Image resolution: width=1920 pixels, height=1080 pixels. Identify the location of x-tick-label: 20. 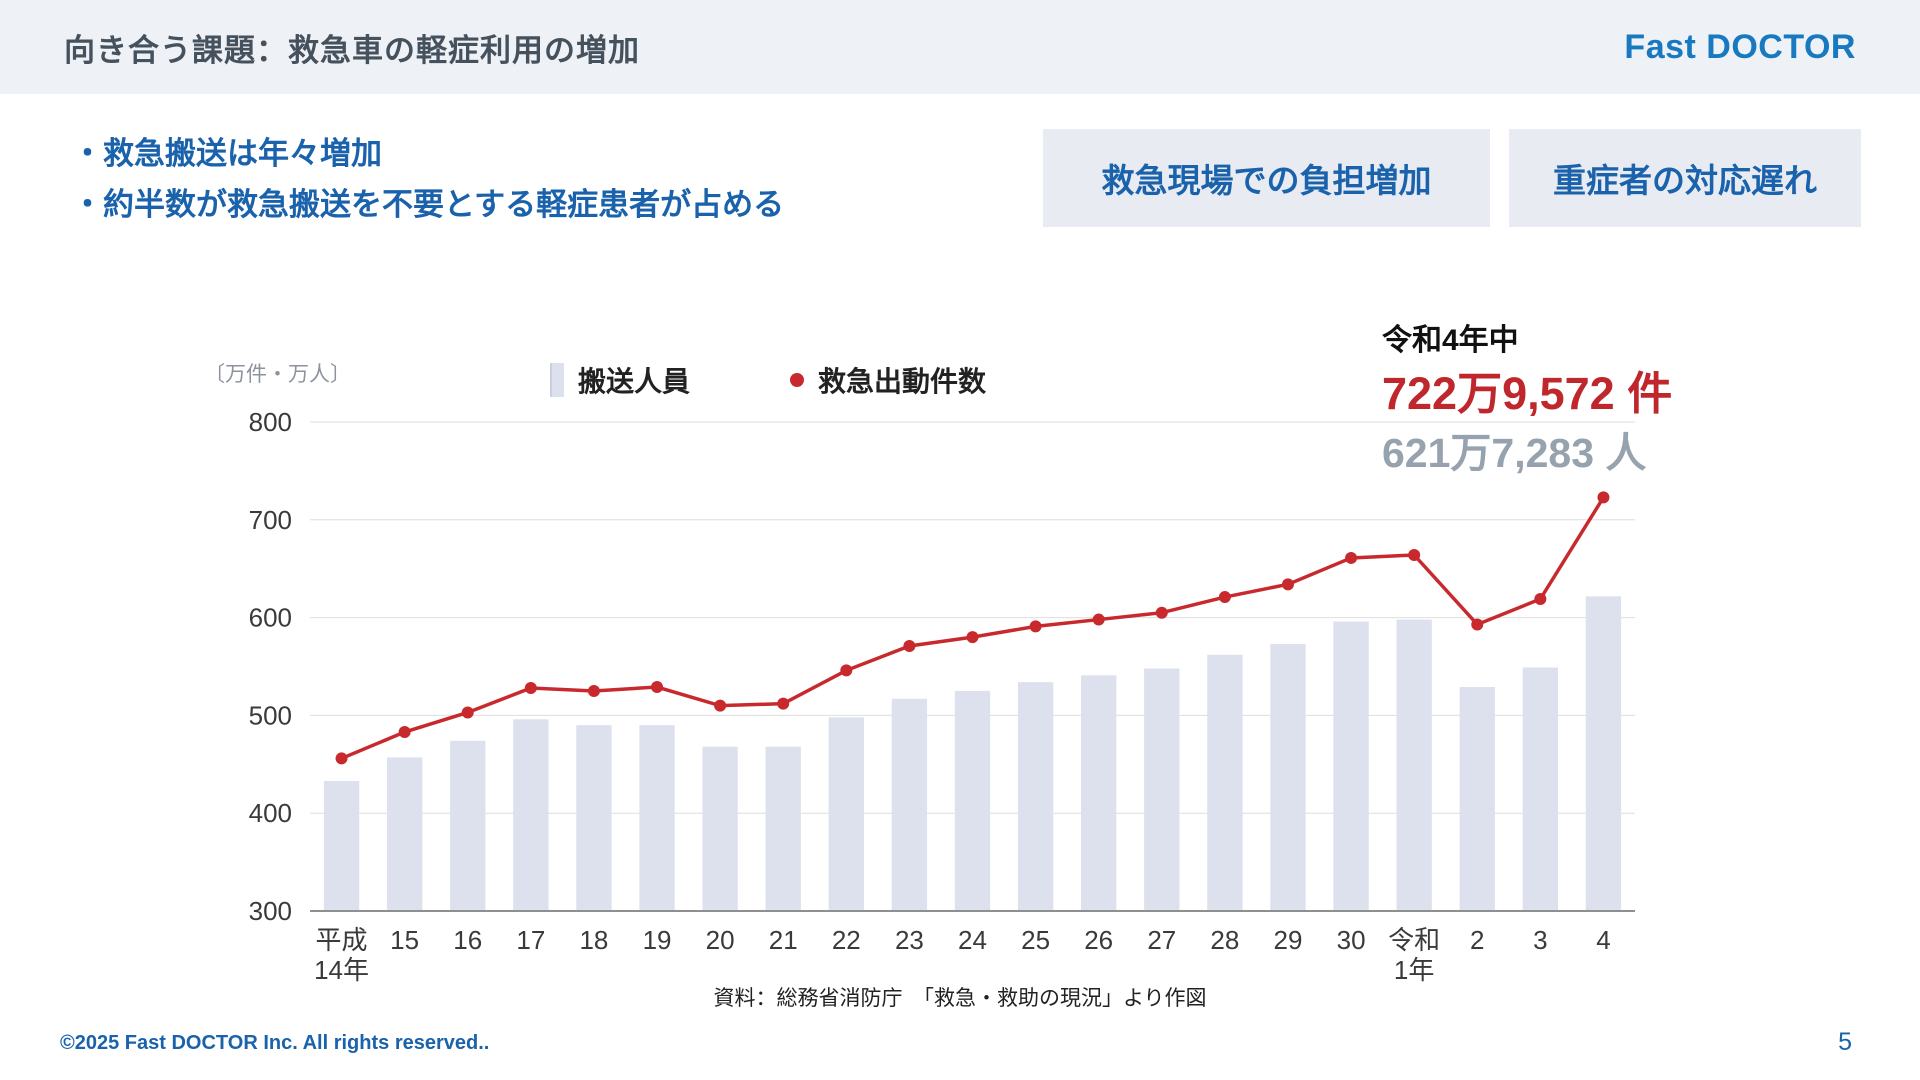
(720, 940).